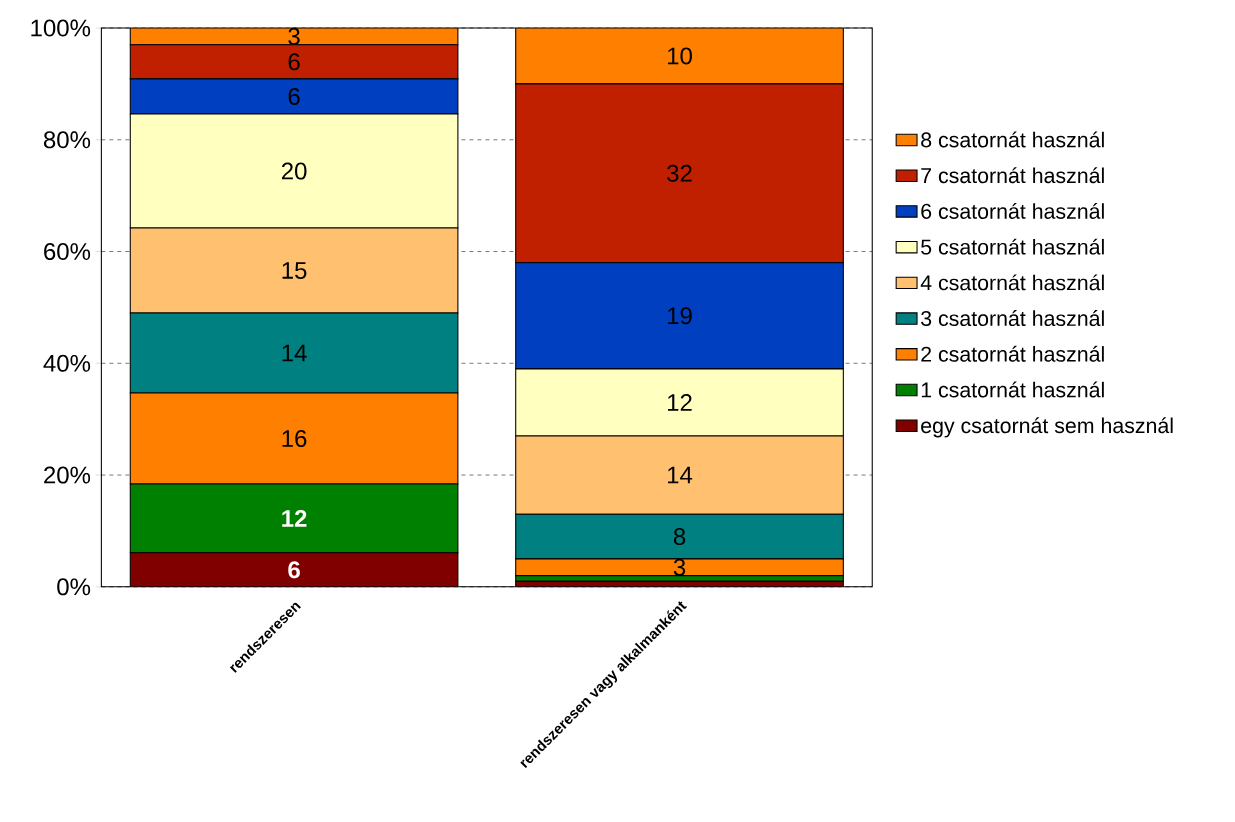  I want to click on data-label: 16, so click(294, 439).